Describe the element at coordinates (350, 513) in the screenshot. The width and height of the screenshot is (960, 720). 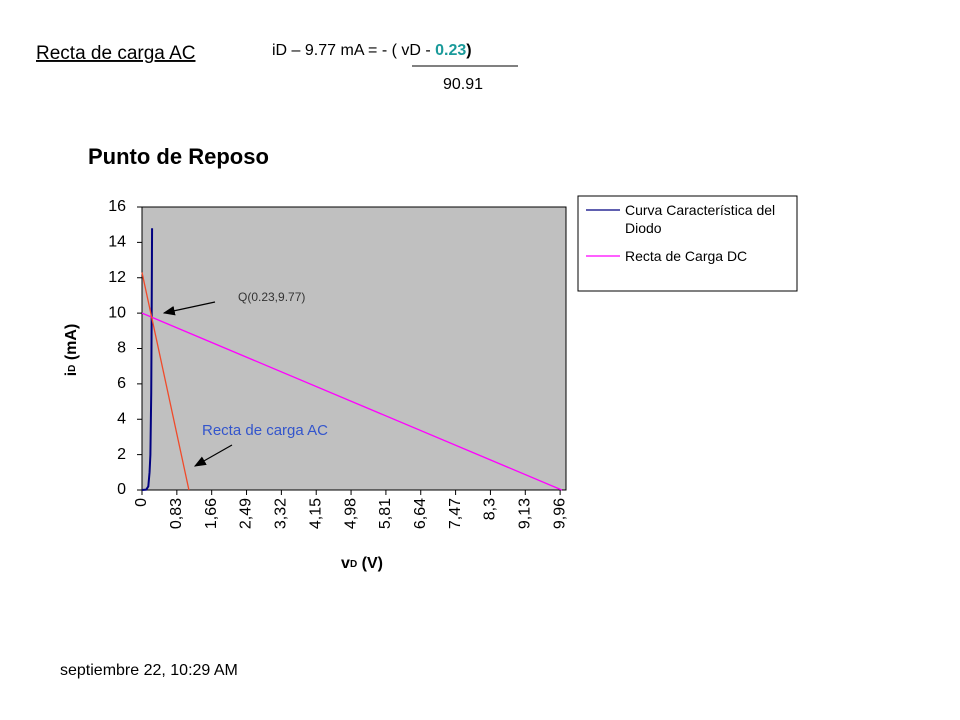
I see `x-tick-label: 4,98` at that location.